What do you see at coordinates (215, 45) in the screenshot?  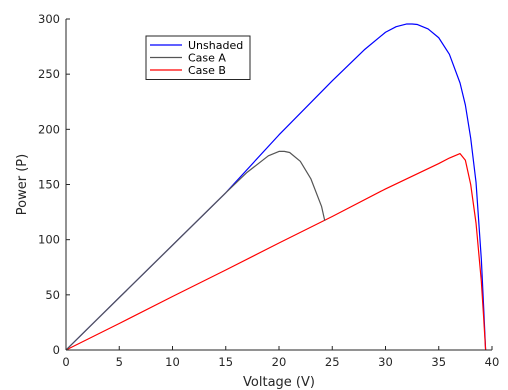 I see `legend-label: Unshaded` at bounding box center [215, 45].